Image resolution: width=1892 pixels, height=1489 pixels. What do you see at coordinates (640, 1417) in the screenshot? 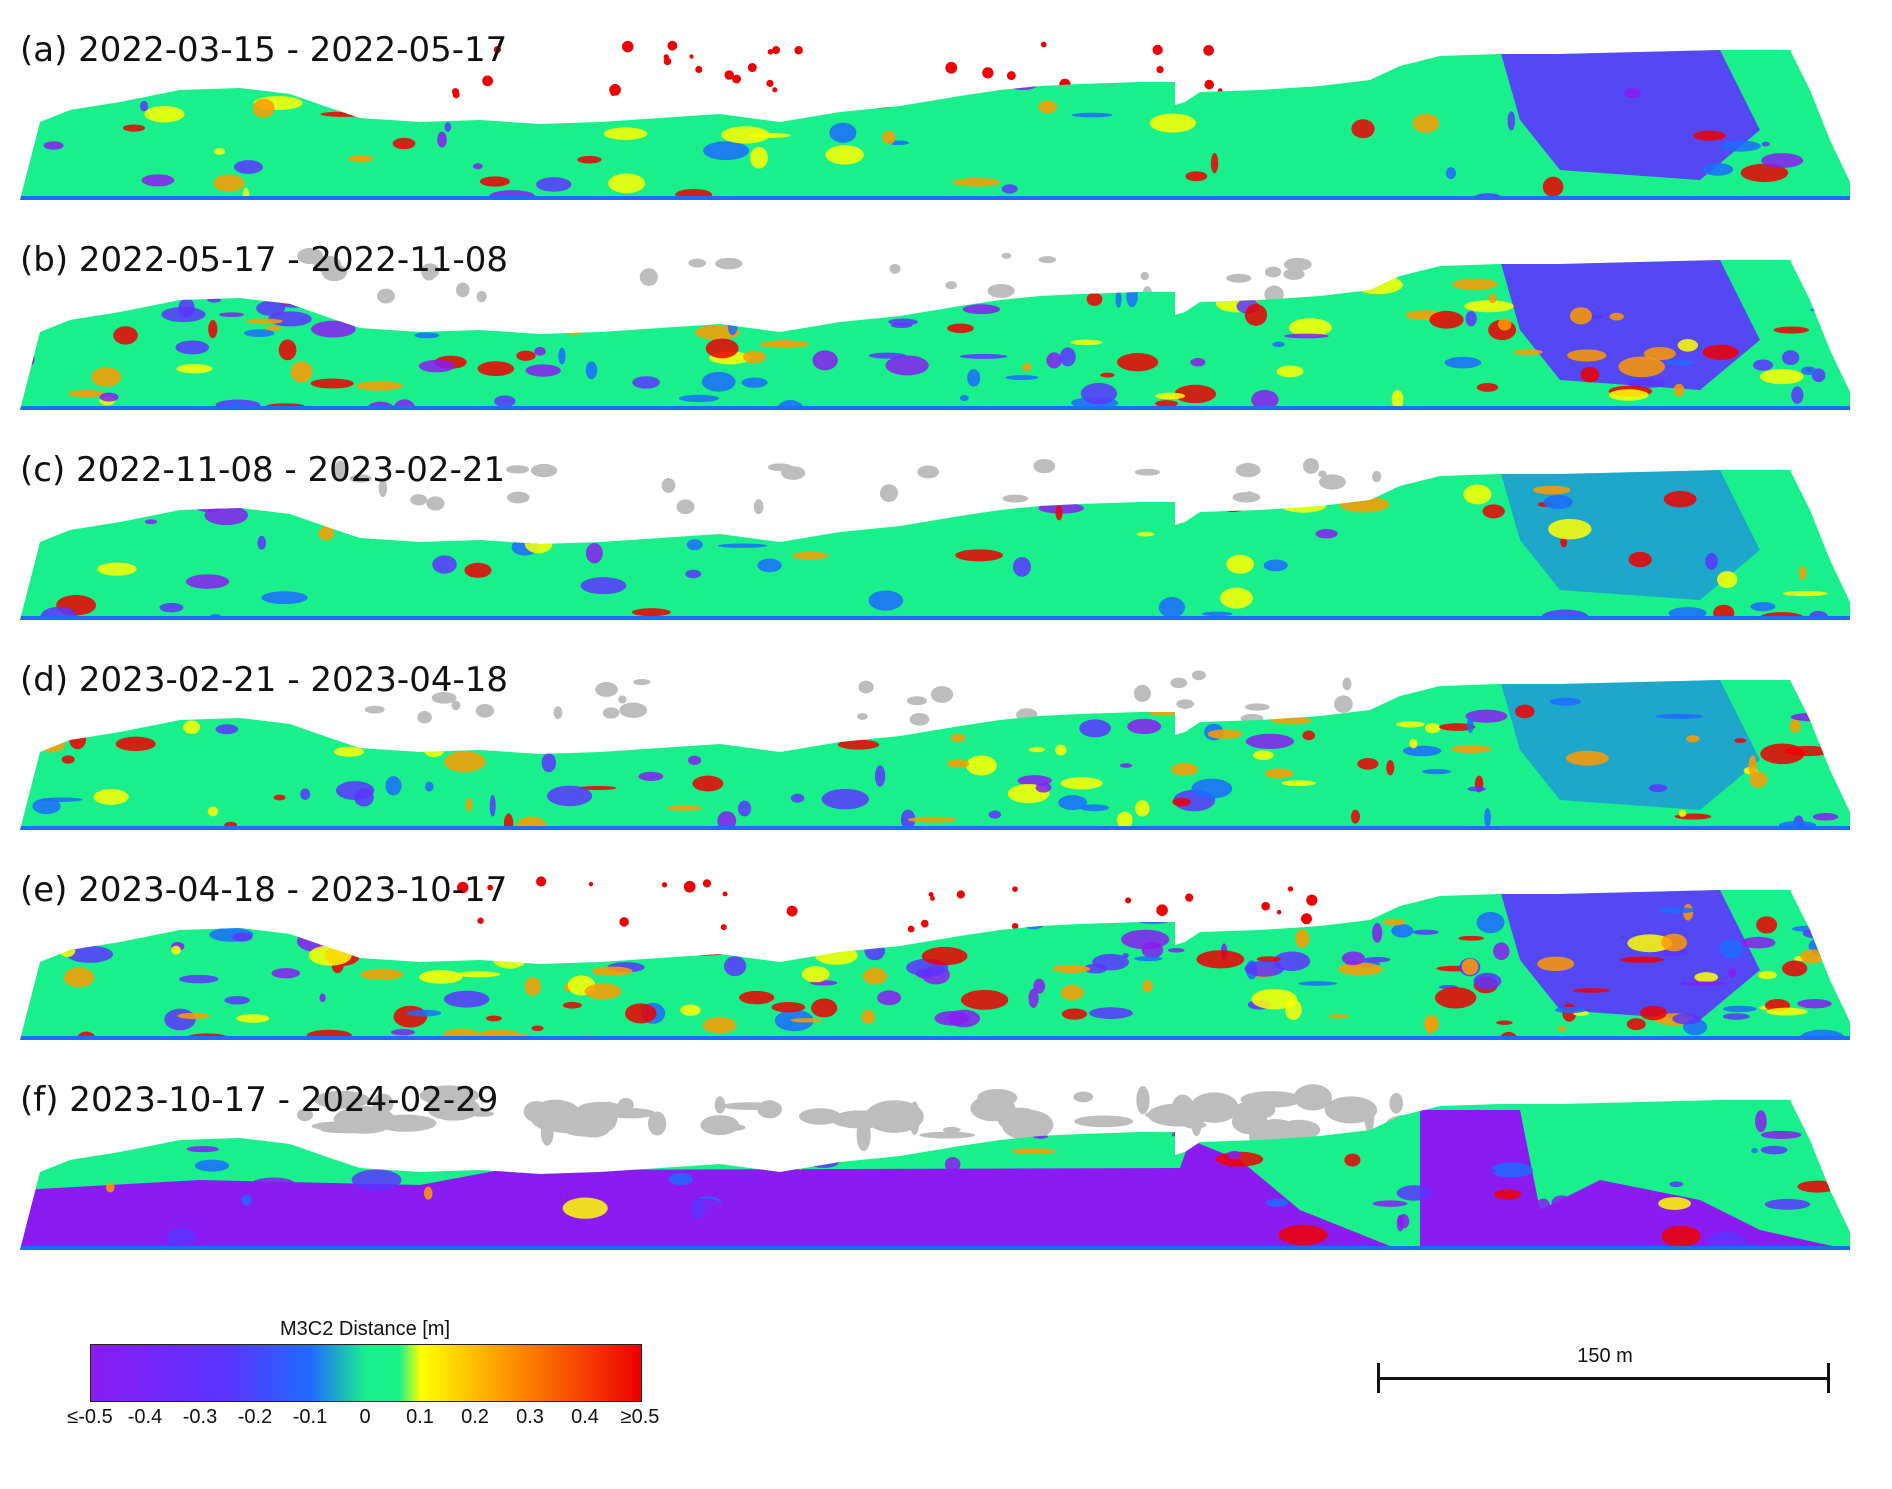
I see `legend-tick: ≥0.5` at bounding box center [640, 1417].